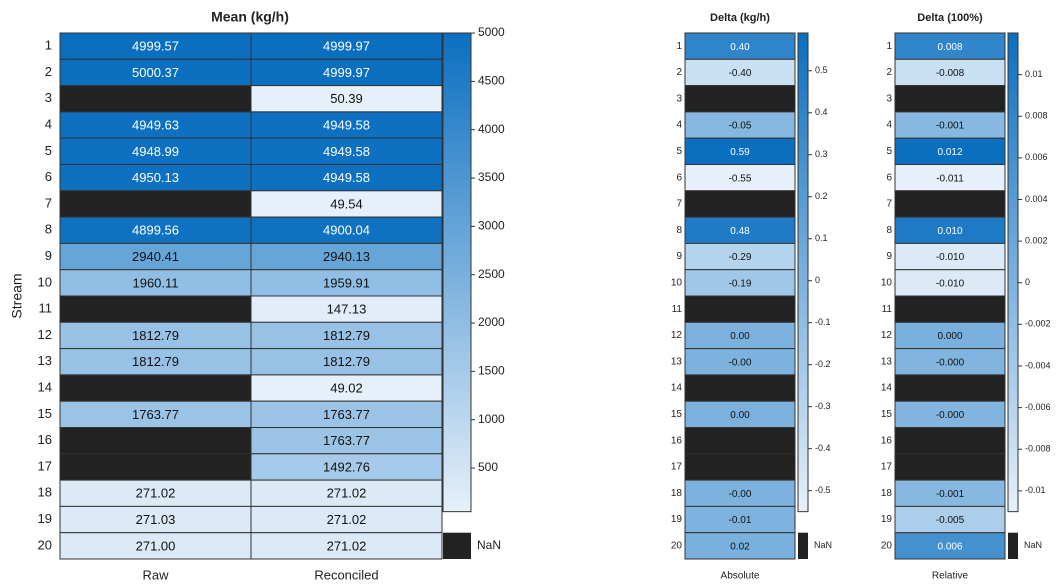 This screenshot has width=1059, height=585. What do you see at coordinates (1034, 74) in the screenshot?
I see `colorbar-tick-label: 0.01` at bounding box center [1034, 74].